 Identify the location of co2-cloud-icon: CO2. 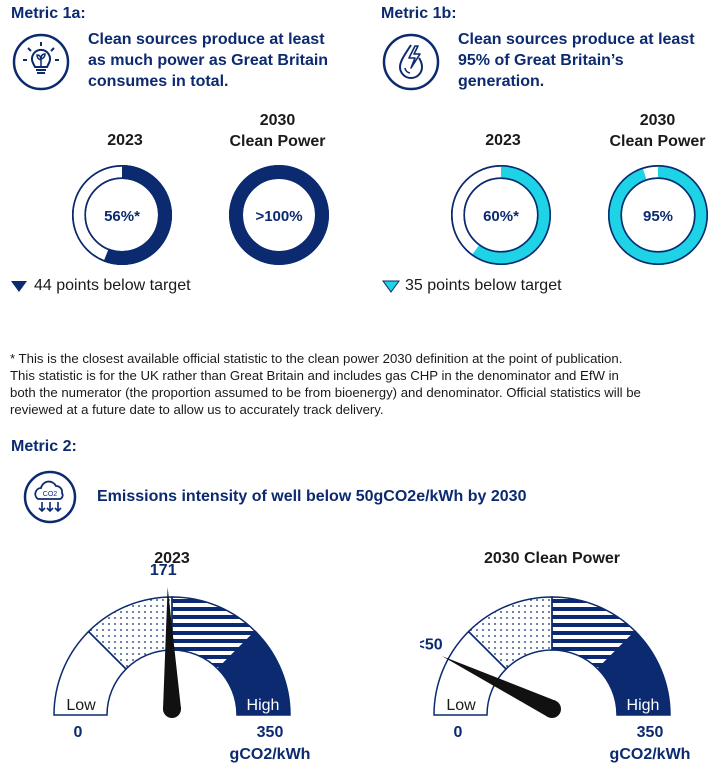
(50, 497).